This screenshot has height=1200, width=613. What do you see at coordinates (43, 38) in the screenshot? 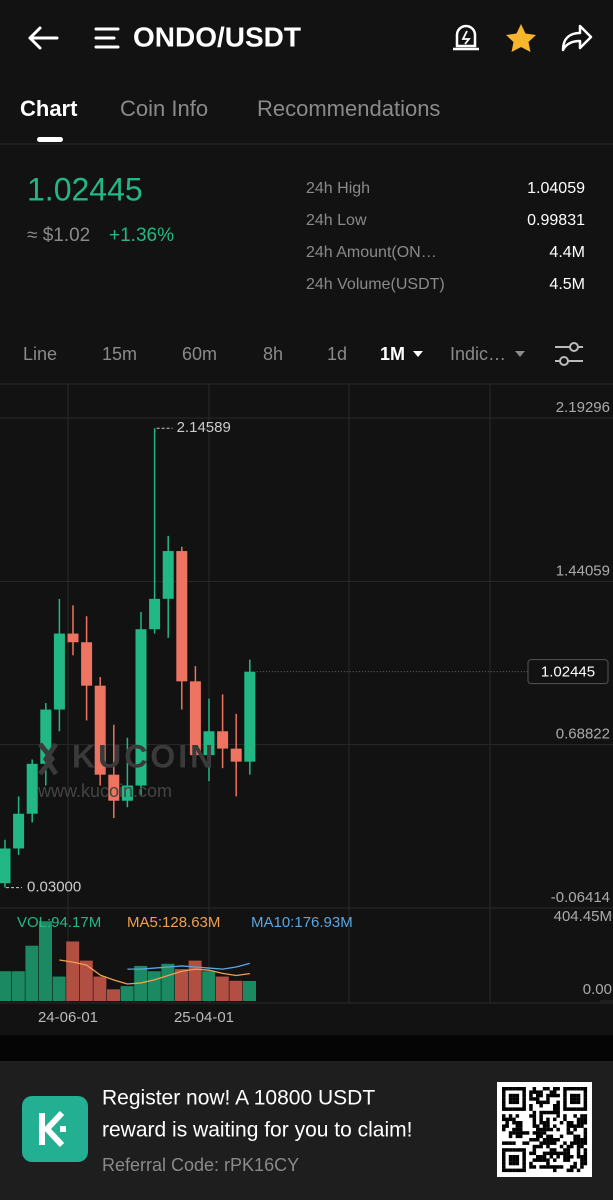
I see `back-button` at bounding box center [43, 38].